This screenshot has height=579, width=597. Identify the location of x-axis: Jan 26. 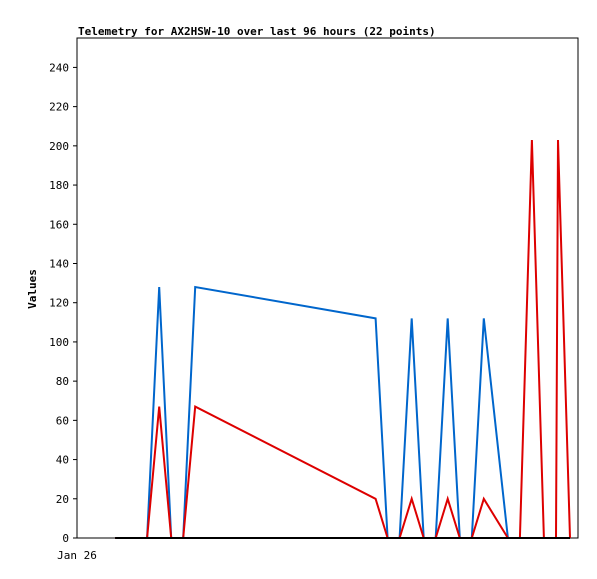
(77, 555).